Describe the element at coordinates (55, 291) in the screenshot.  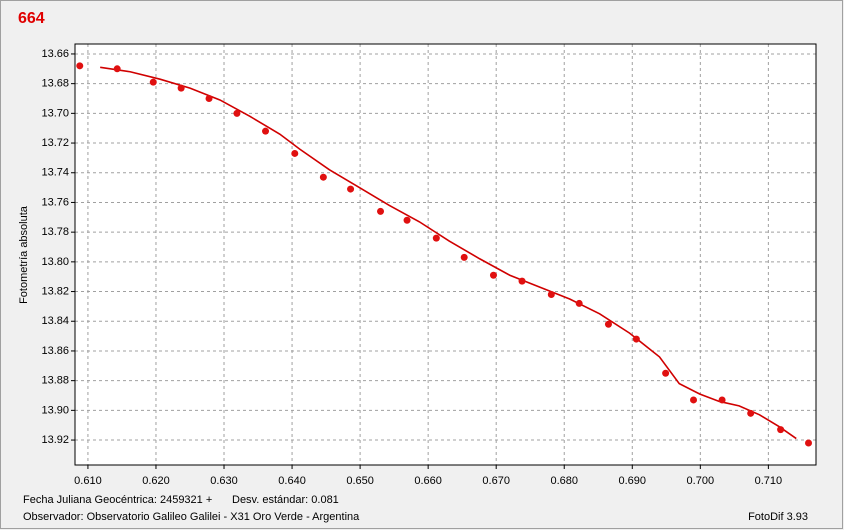
I see `y-tick-label: 13.82` at that location.